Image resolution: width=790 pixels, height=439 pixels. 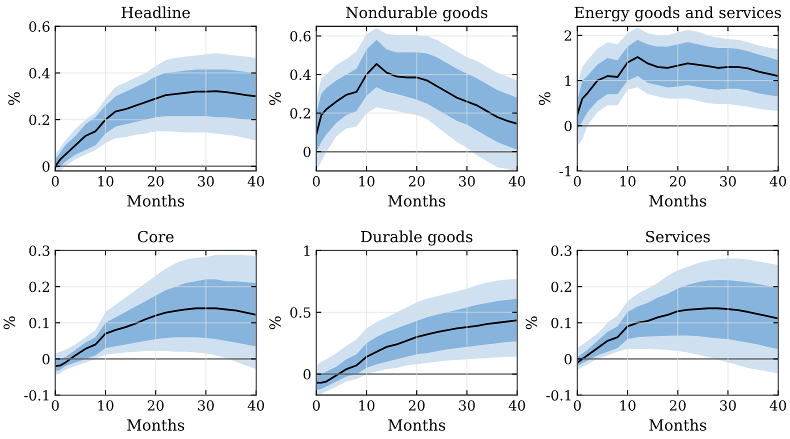 What do you see at coordinates (678, 236) in the screenshot?
I see `chart-title: Services` at bounding box center [678, 236].